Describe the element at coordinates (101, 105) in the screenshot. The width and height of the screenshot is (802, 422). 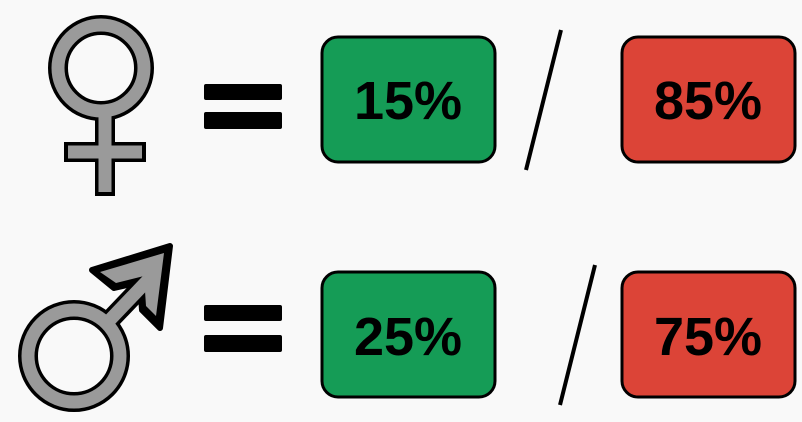
I see `female-symbol` at that location.